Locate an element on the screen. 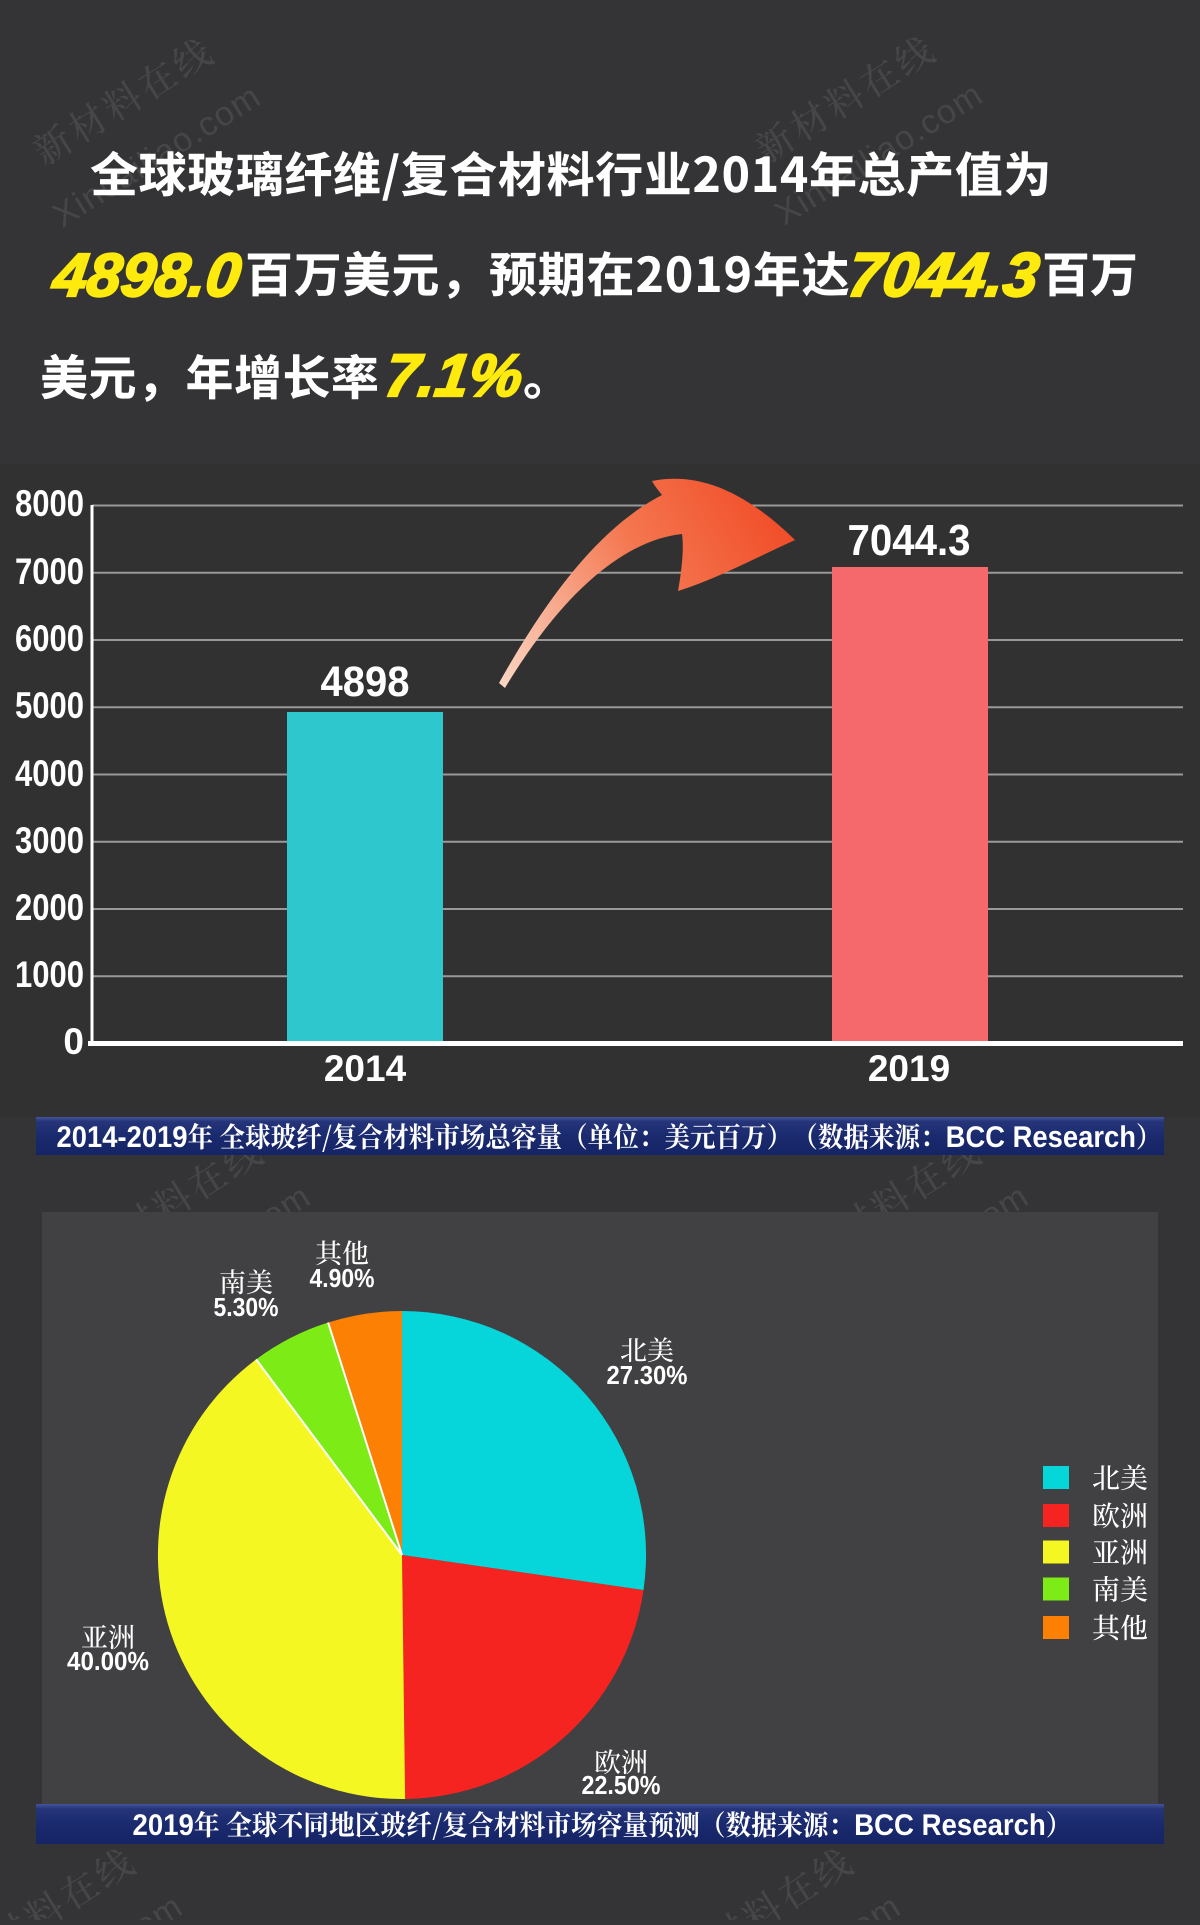 The image size is (1200, 1925). svg-text: 7.1% is located at coordinates (454, 375).